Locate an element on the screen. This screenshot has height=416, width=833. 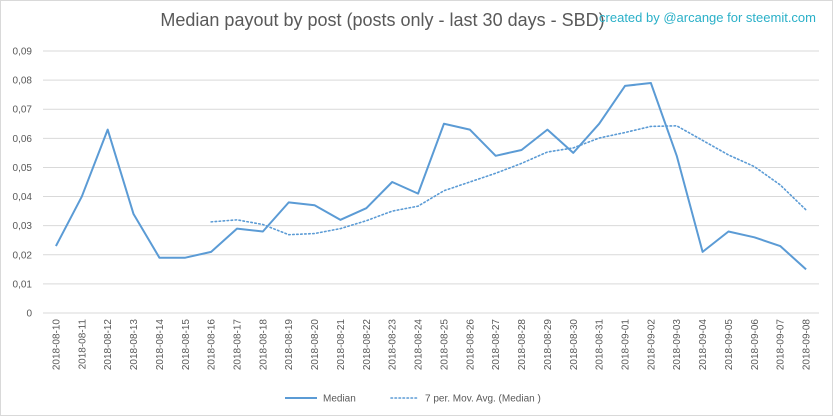
x-tick-label: 2018-08-13 is located at coordinates (134, 345).